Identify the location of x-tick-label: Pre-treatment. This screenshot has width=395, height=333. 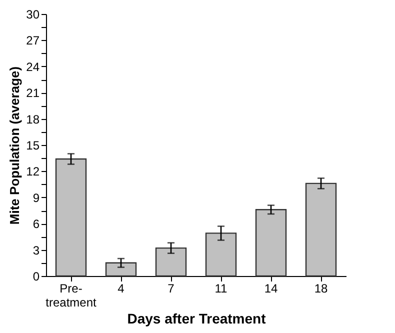
(72, 296).